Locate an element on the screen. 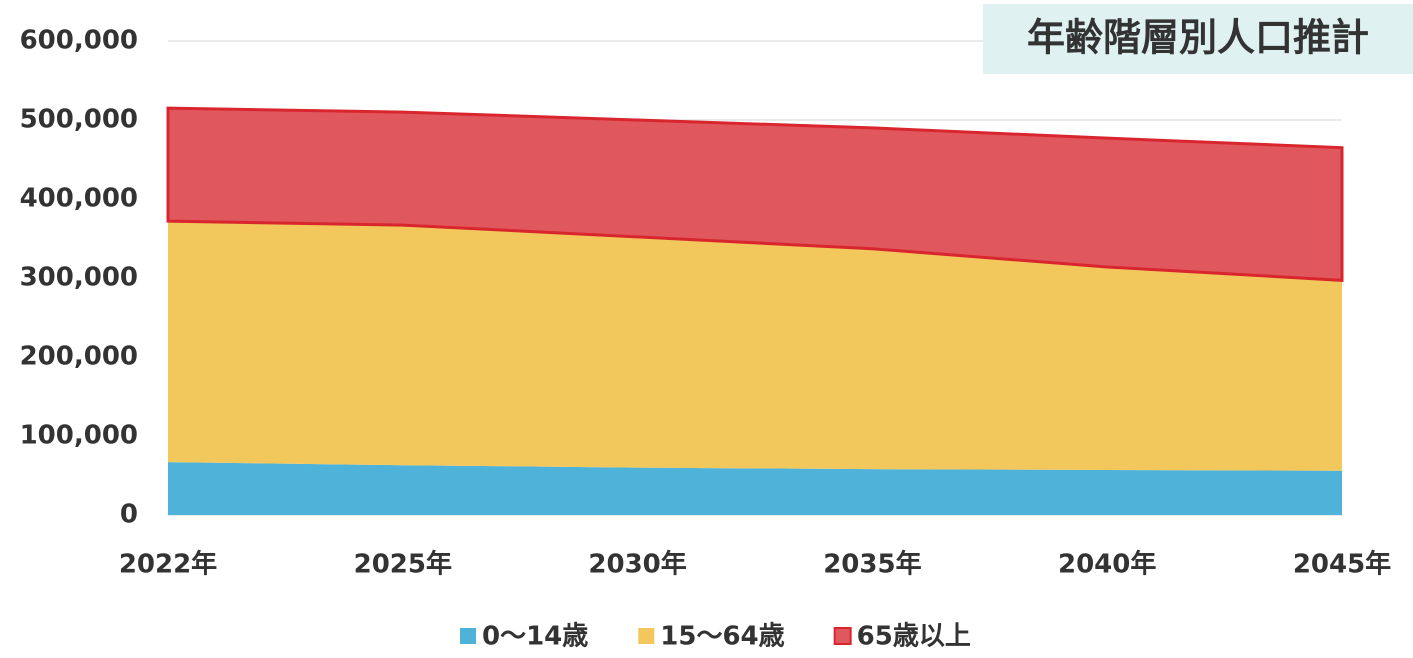 Image resolution: width=1413 pixels, height=658 pixels. x-tick-label: 2022年 is located at coordinates (168, 564).